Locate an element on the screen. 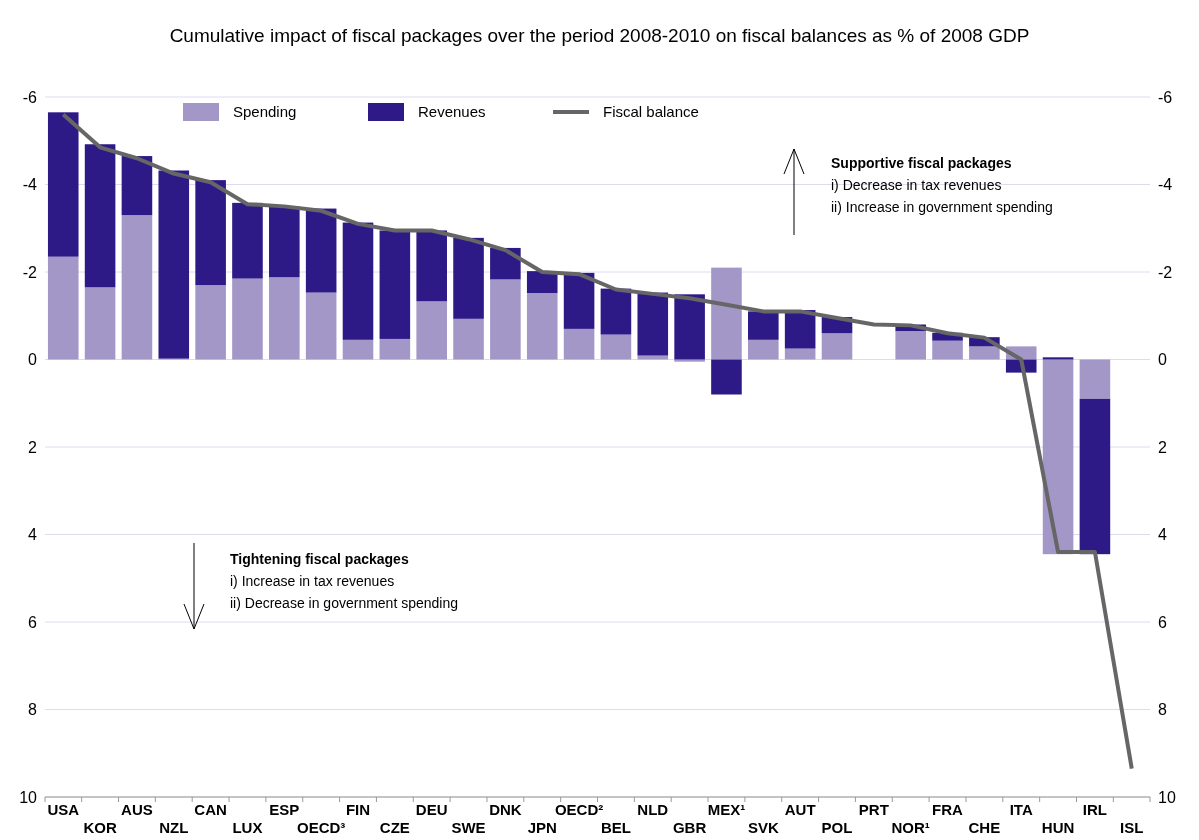  y-tick-label: -2 is located at coordinates (30, 272).